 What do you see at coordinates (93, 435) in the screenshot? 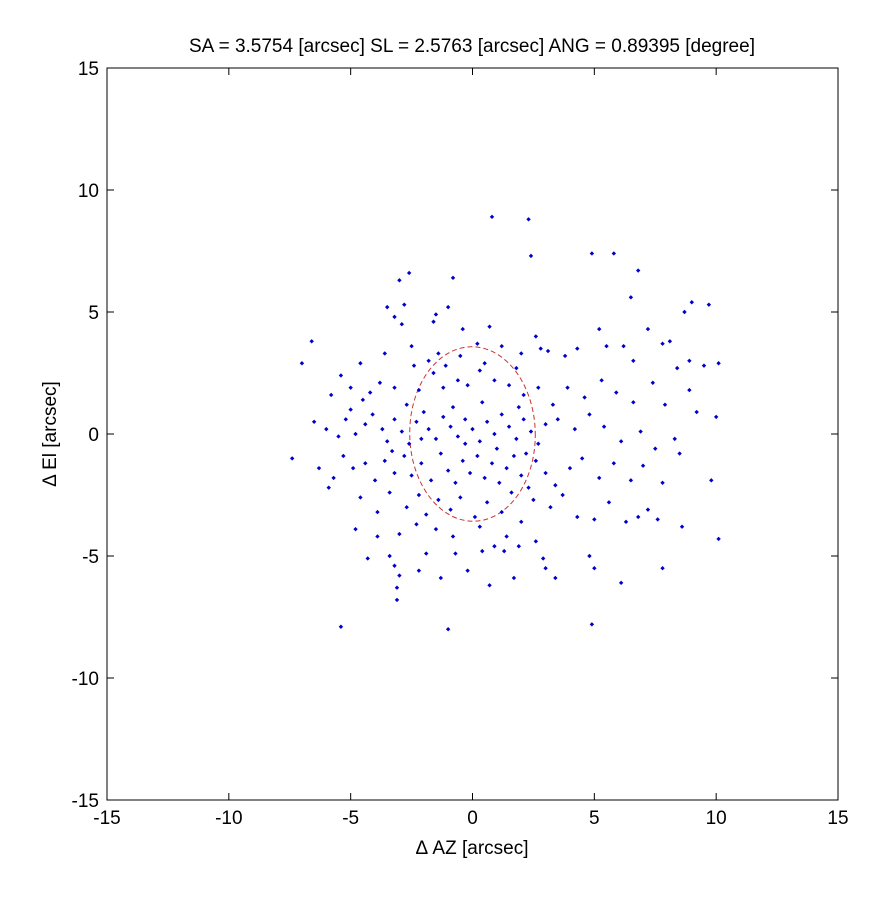
I see `y-tick-label: 0` at bounding box center [93, 435].